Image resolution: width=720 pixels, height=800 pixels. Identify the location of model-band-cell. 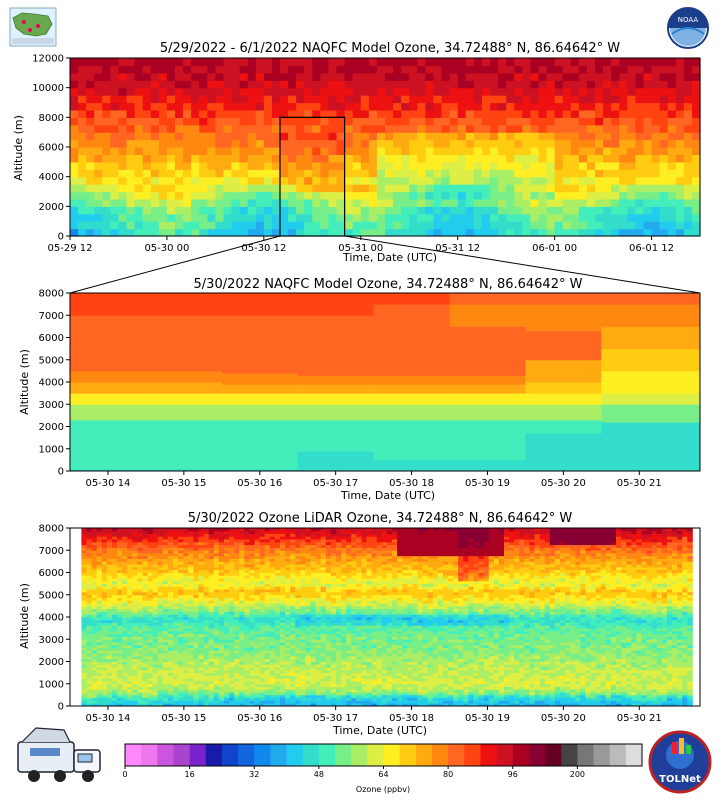
(336, 412).